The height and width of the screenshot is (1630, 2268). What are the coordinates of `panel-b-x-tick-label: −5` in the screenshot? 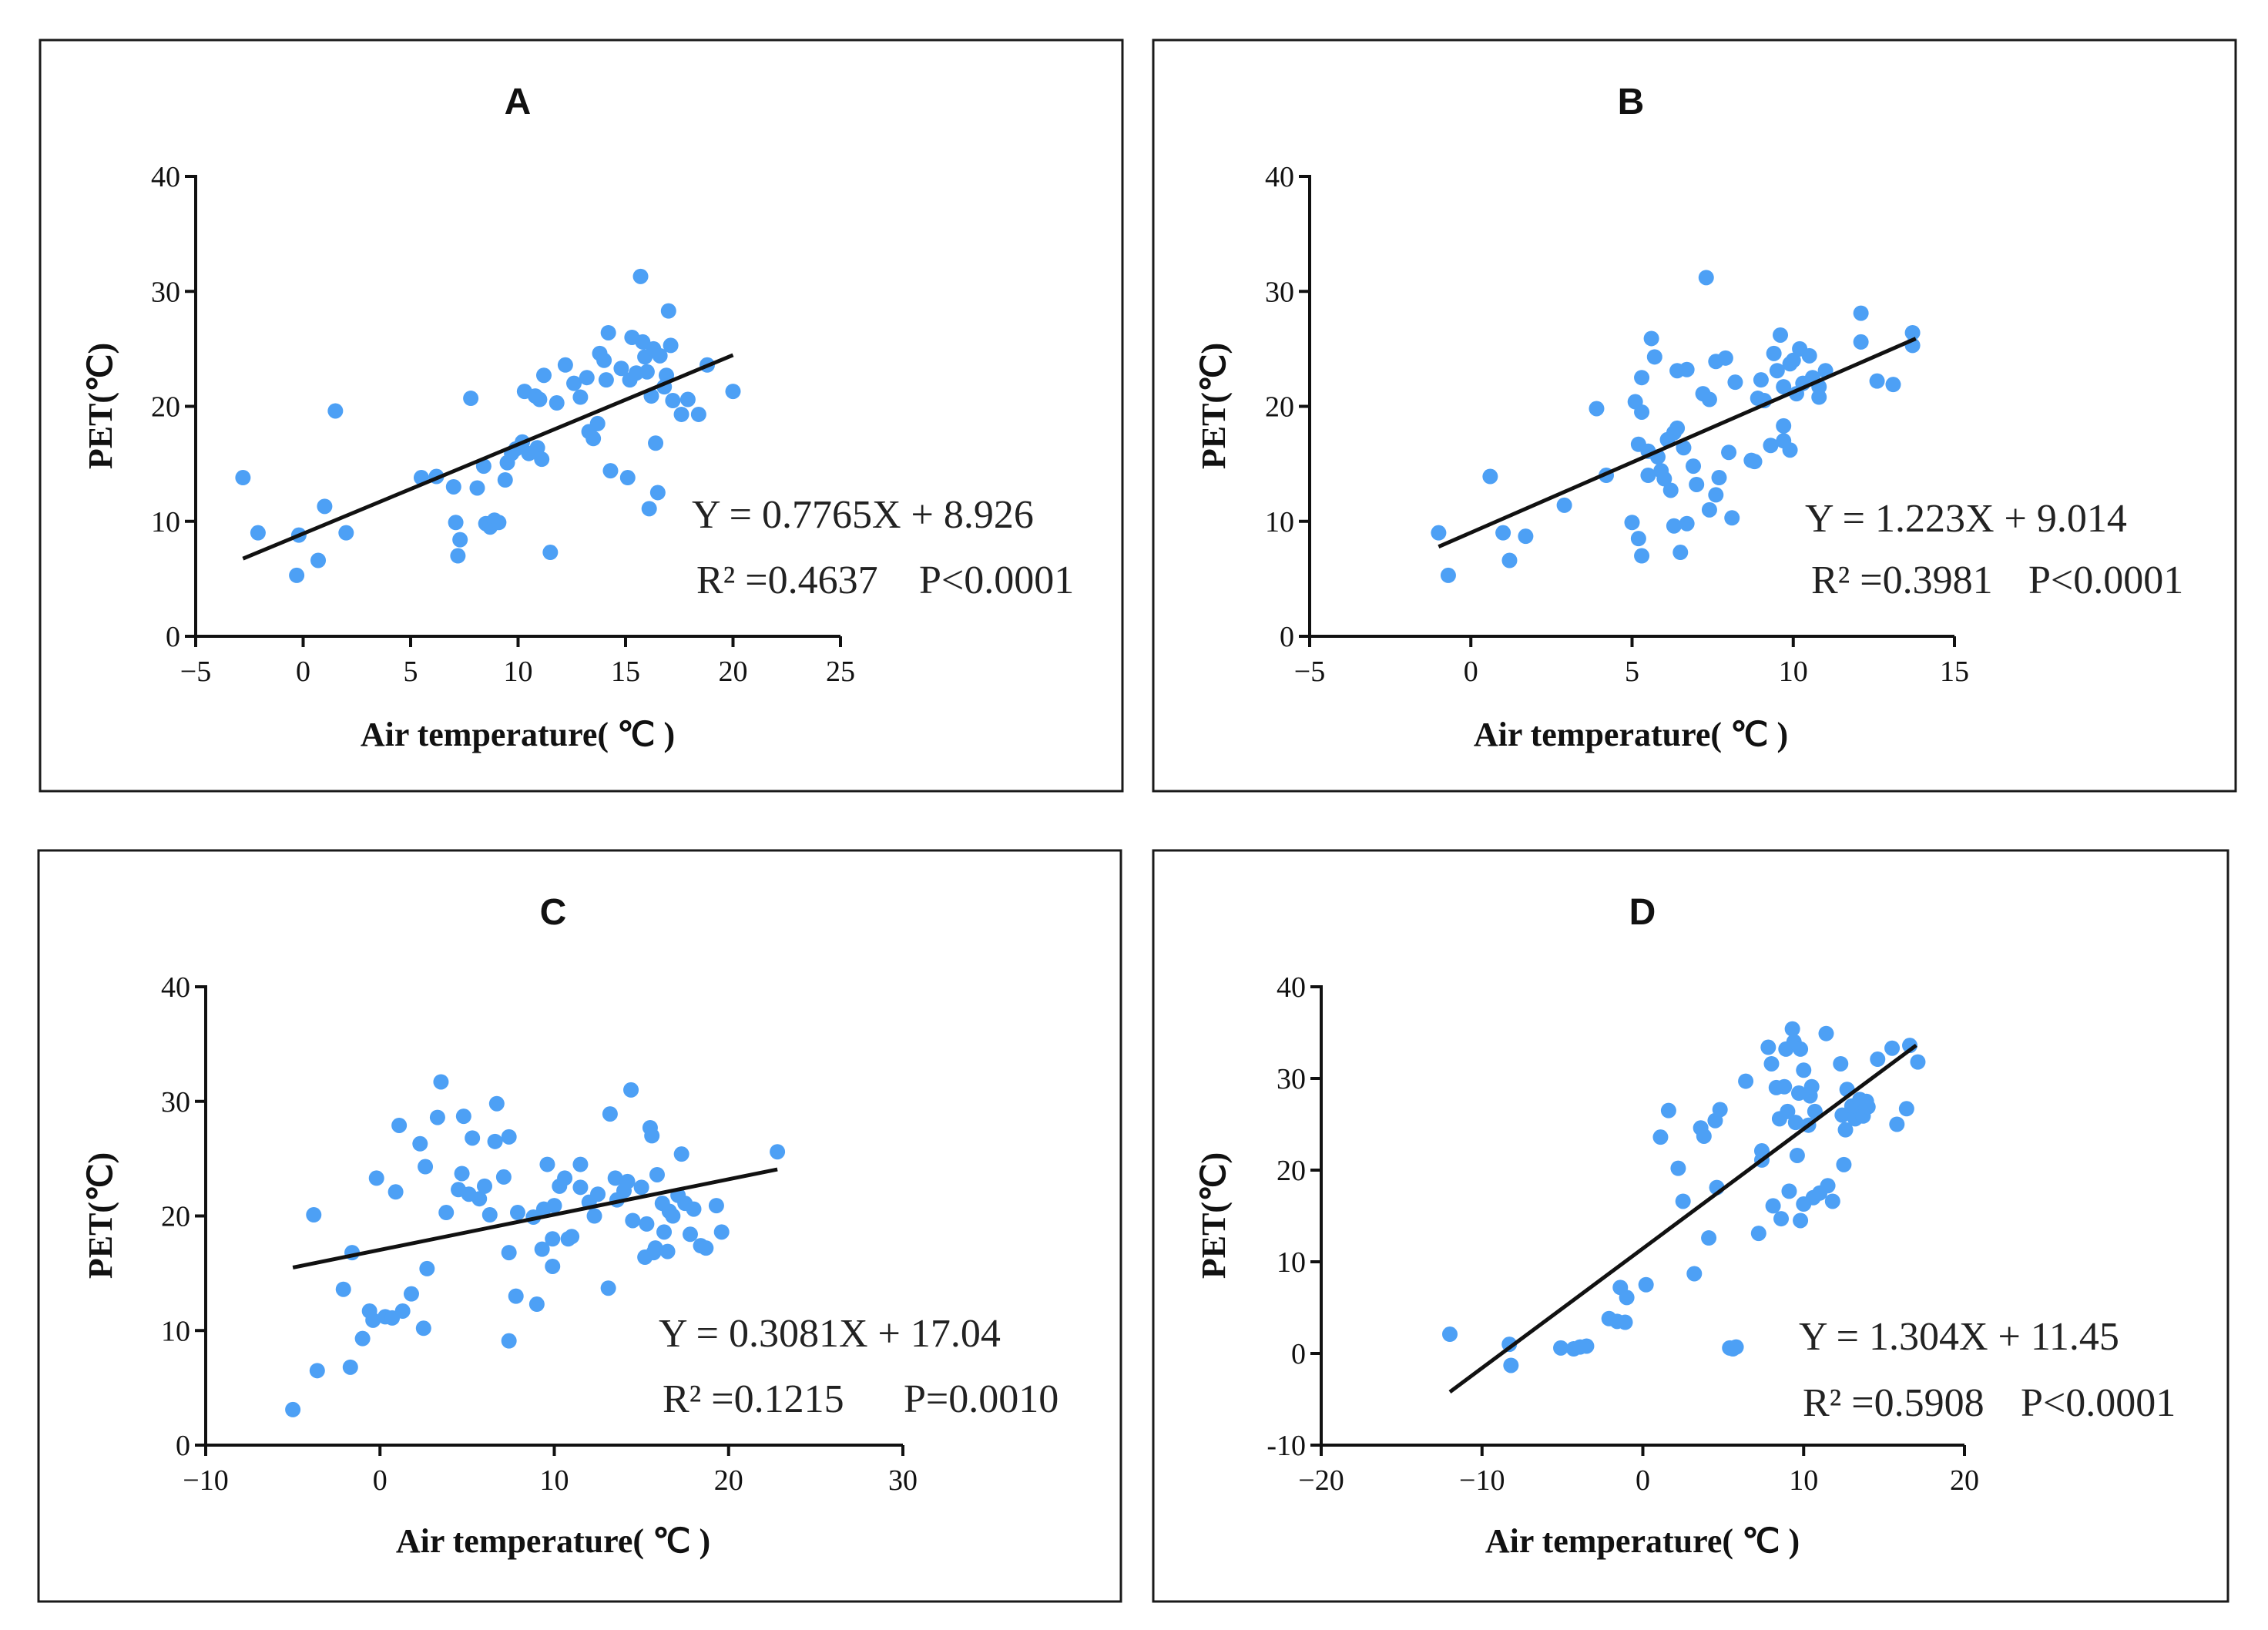 It's located at (1309, 672).